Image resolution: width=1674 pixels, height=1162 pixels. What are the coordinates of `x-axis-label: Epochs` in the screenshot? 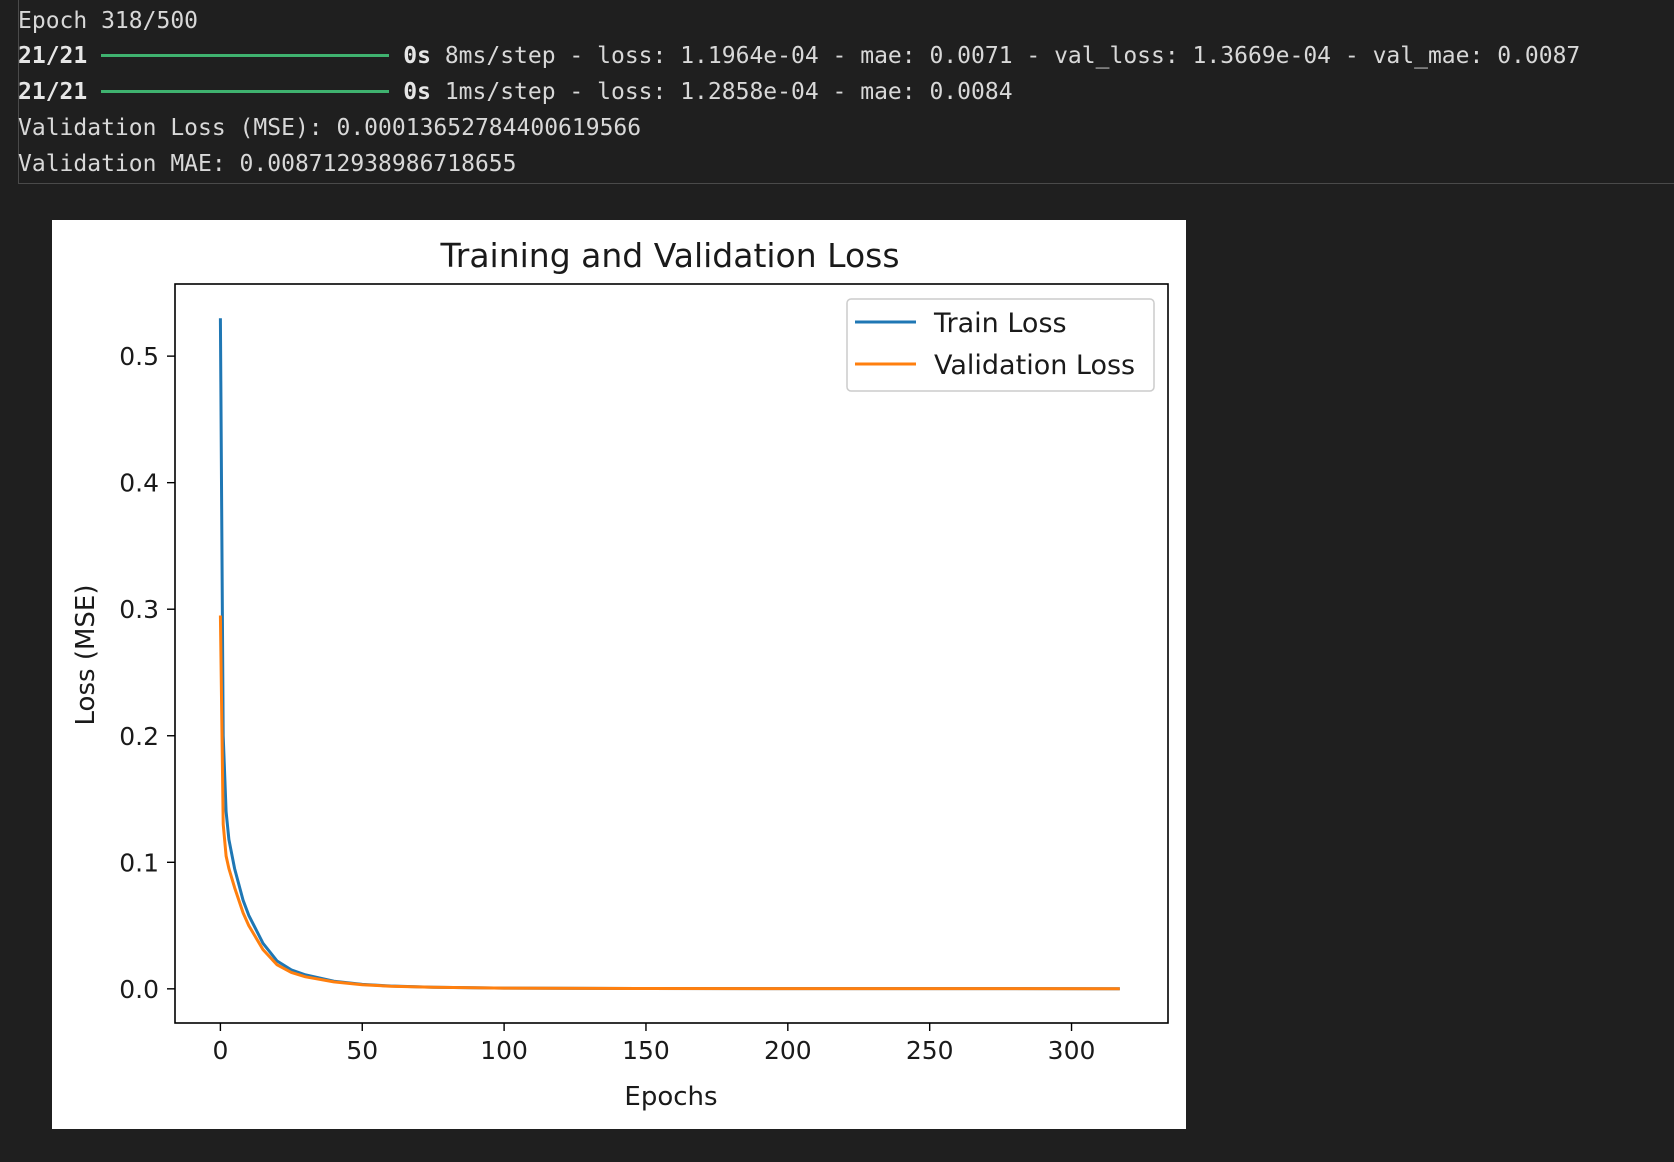 It's located at (670, 1097).